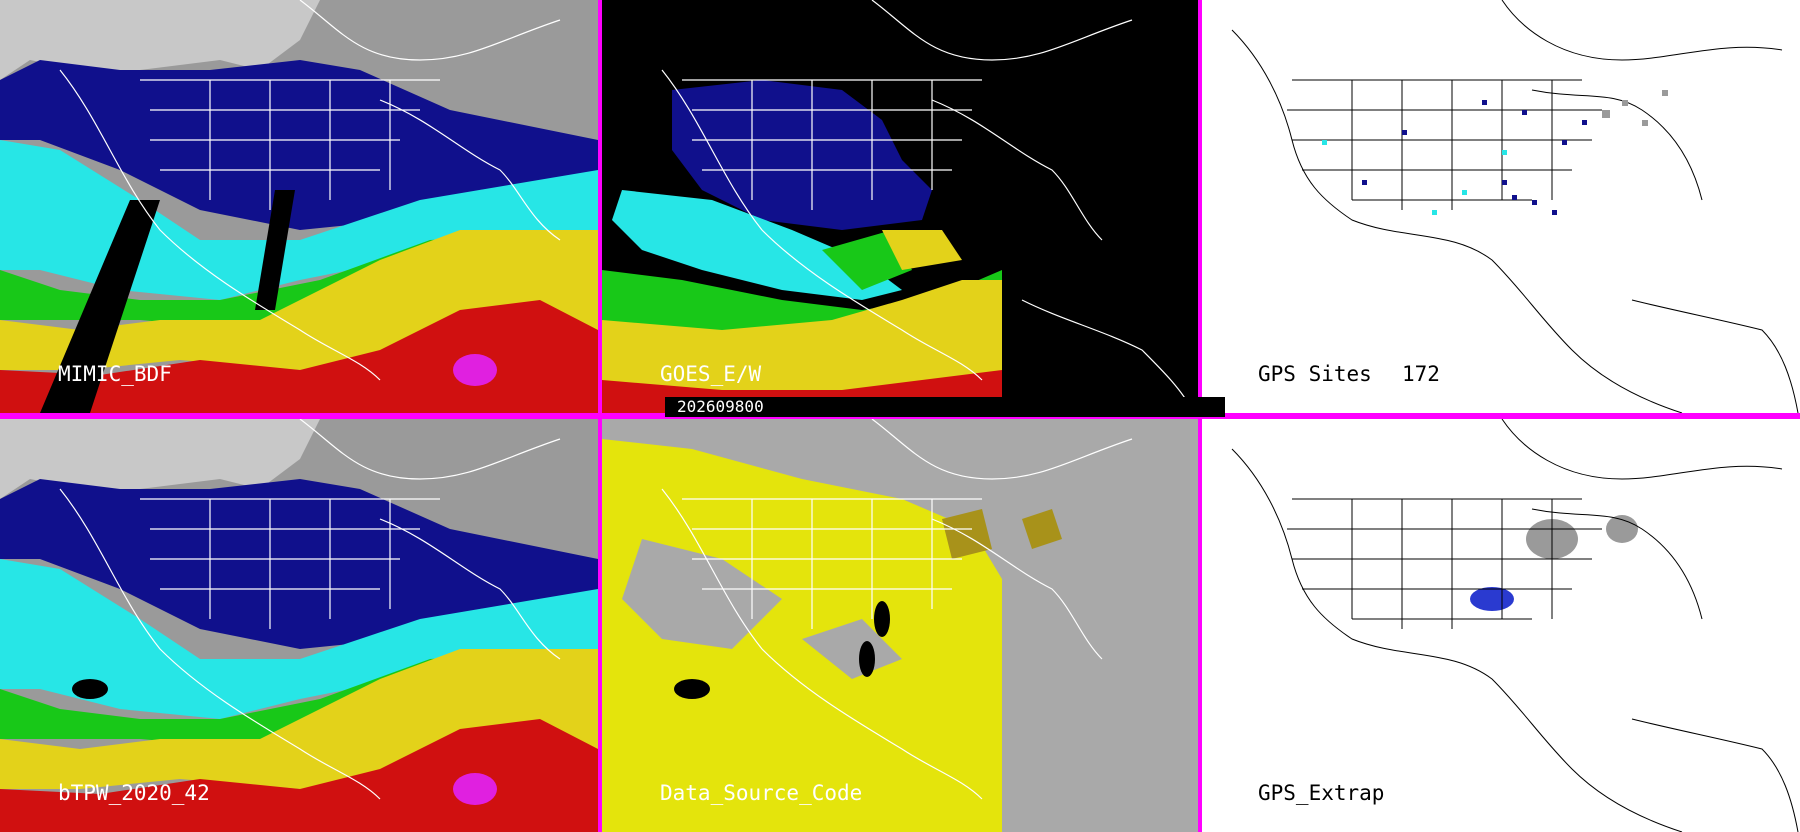 This screenshot has width=1800, height=832. Describe the element at coordinates (761, 793) in the screenshot. I see `panel-label: Data_Source_Code` at that location.